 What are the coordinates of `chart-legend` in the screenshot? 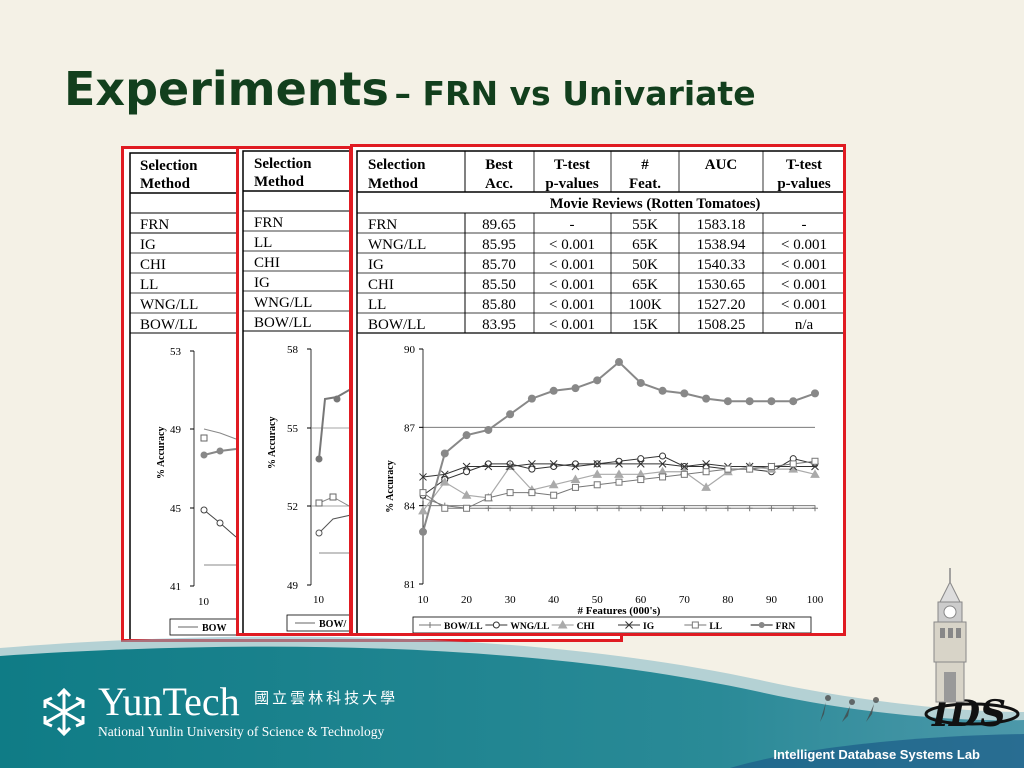 It's located at (612, 624).